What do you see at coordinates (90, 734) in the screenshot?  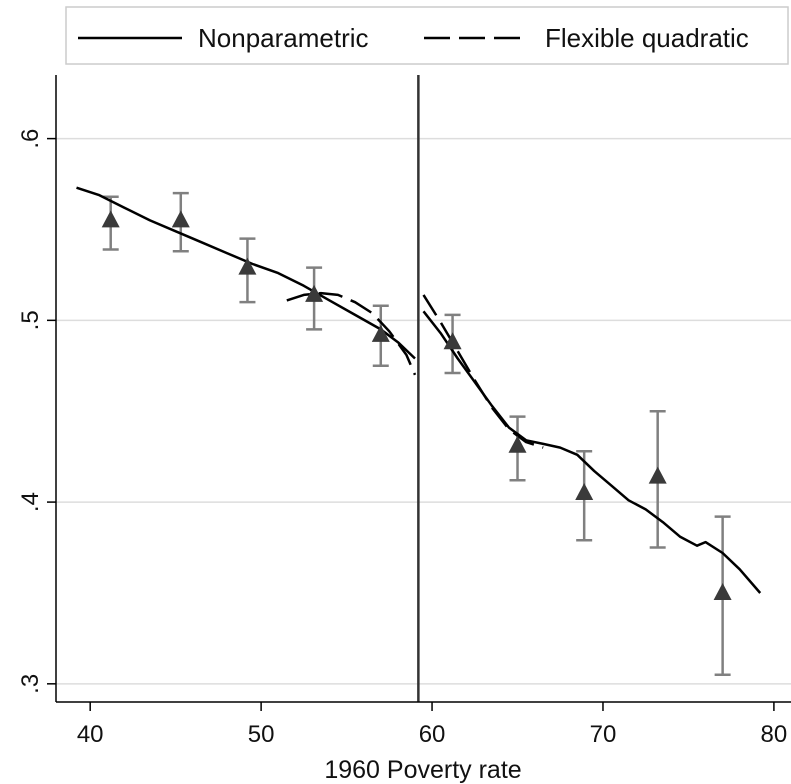 I see `x-tick-label-0: 40` at bounding box center [90, 734].